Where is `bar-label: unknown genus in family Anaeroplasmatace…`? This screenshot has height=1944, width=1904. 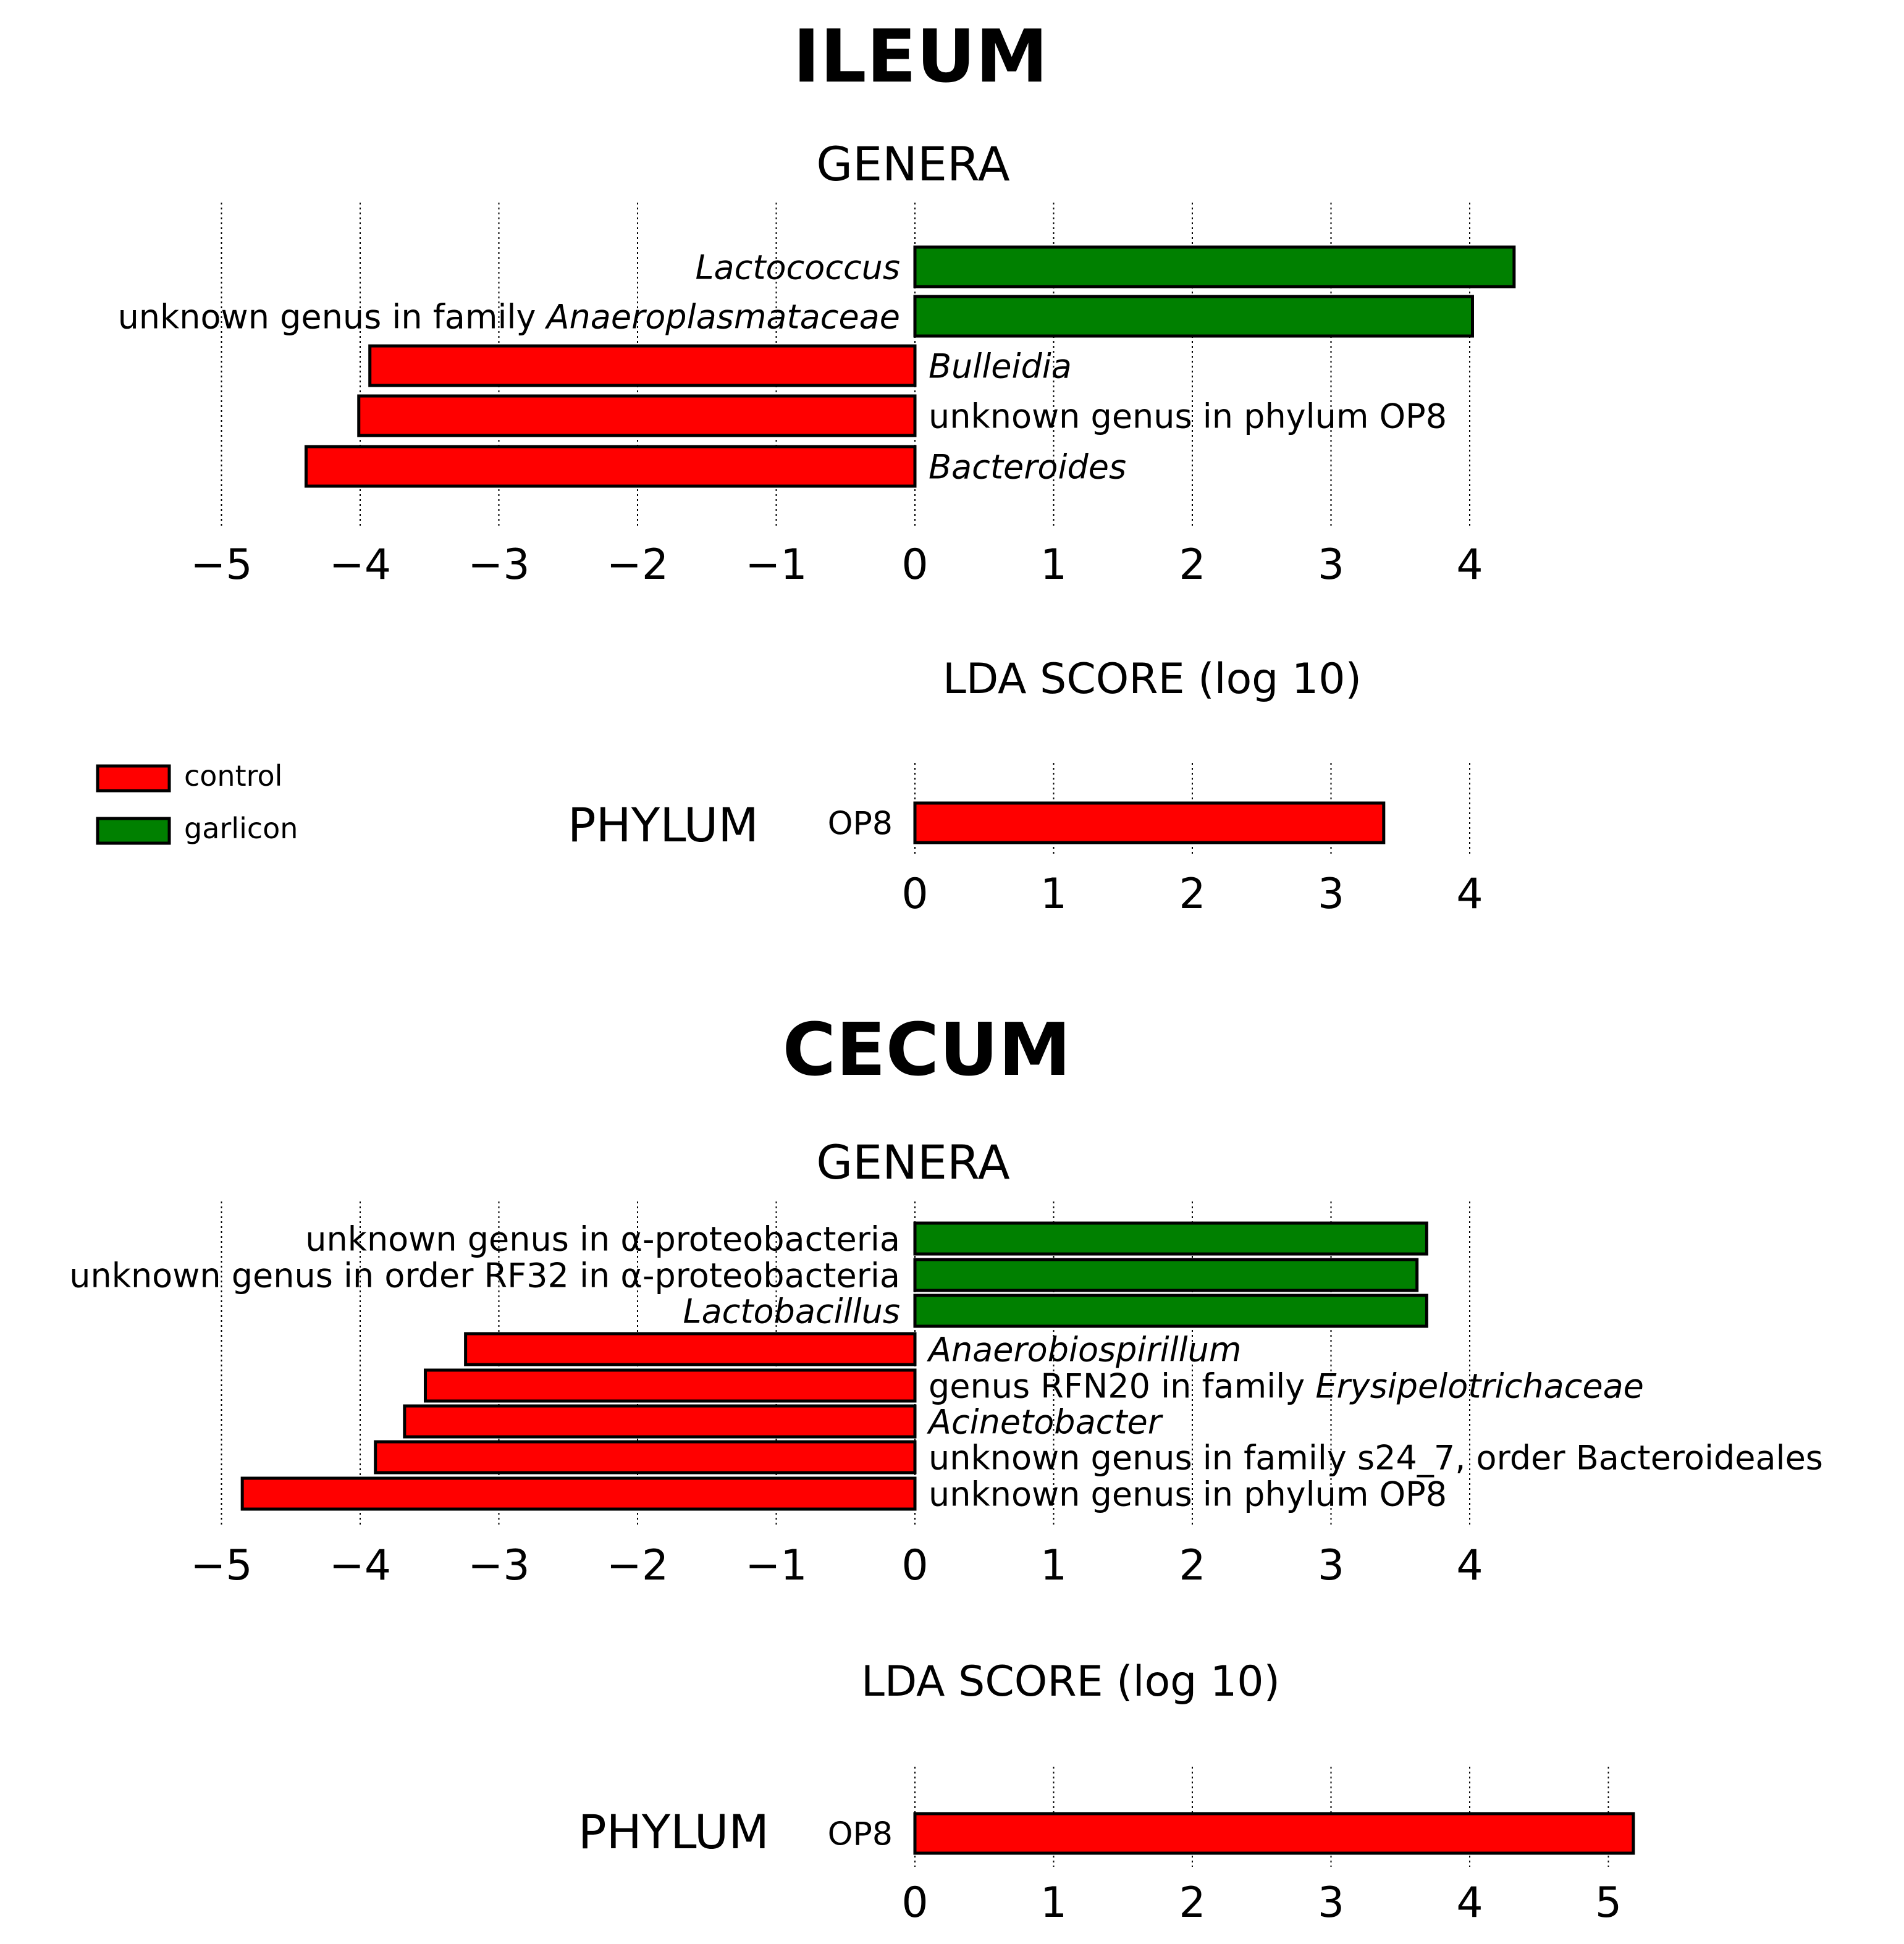
bar-label: unknown genus in family Anaeroplasmatace… is located at coordinates (509, 316).